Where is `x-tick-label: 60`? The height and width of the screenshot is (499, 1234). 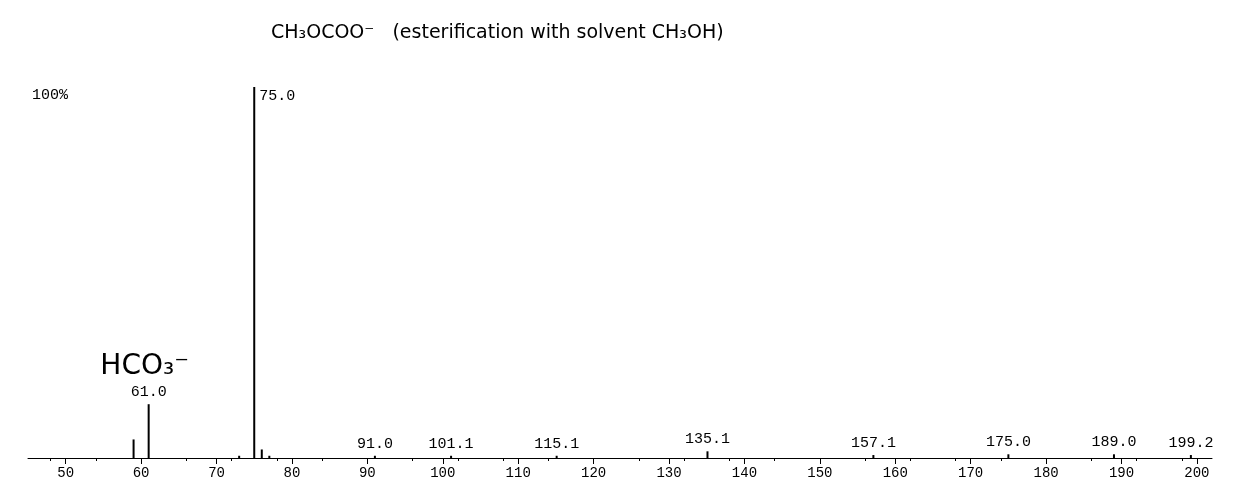 x-tick-label: 60 is located at coordinates (141, 473).